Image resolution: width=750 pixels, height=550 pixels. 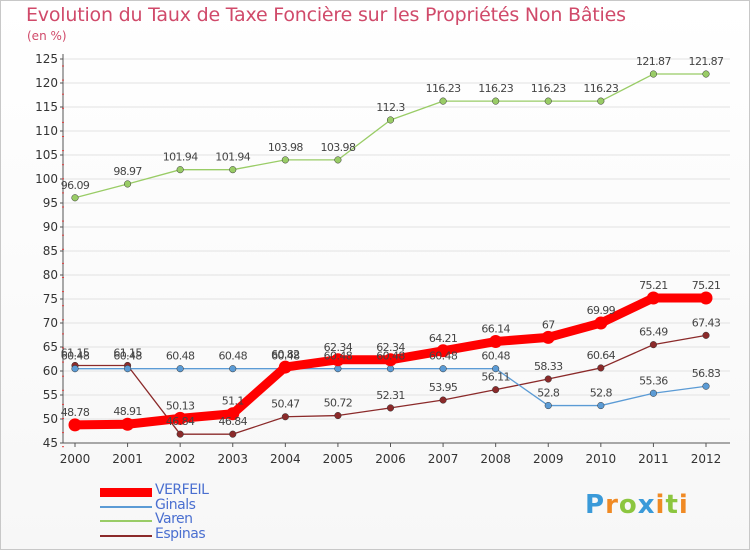 I want to click on data-label: 64.21, so click(x=443, y=338).